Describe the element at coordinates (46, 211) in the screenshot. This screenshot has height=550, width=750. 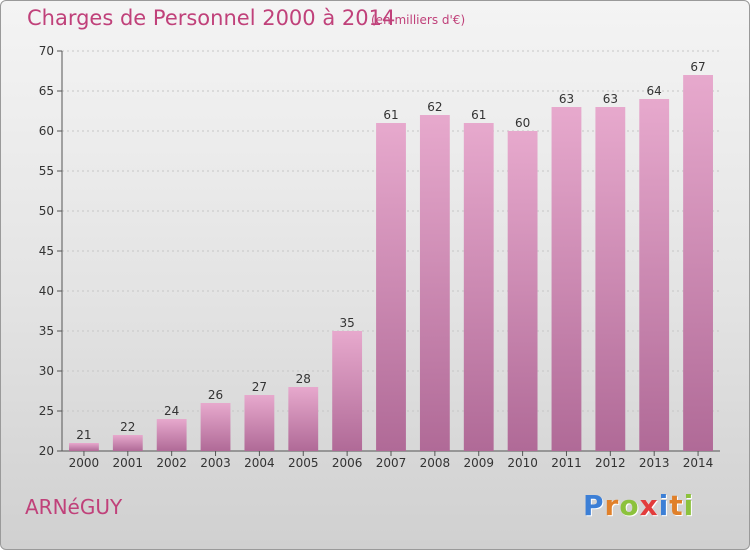
I see `y-tick-label: 50` at that location.